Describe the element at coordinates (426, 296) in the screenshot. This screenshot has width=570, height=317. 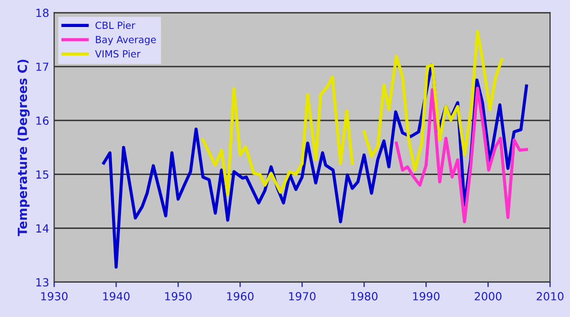
I see `x-tick-label: 1990` at that location.